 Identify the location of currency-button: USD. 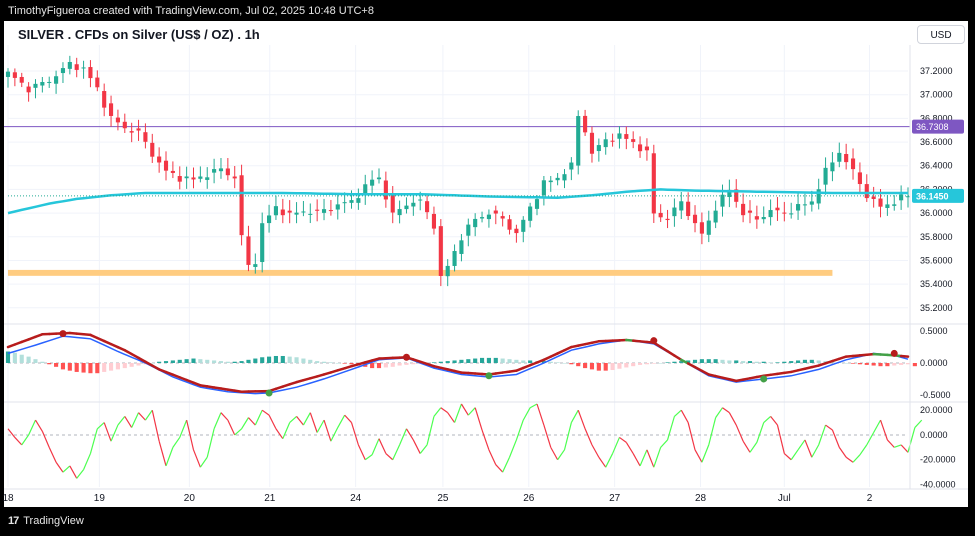
(941, 34).